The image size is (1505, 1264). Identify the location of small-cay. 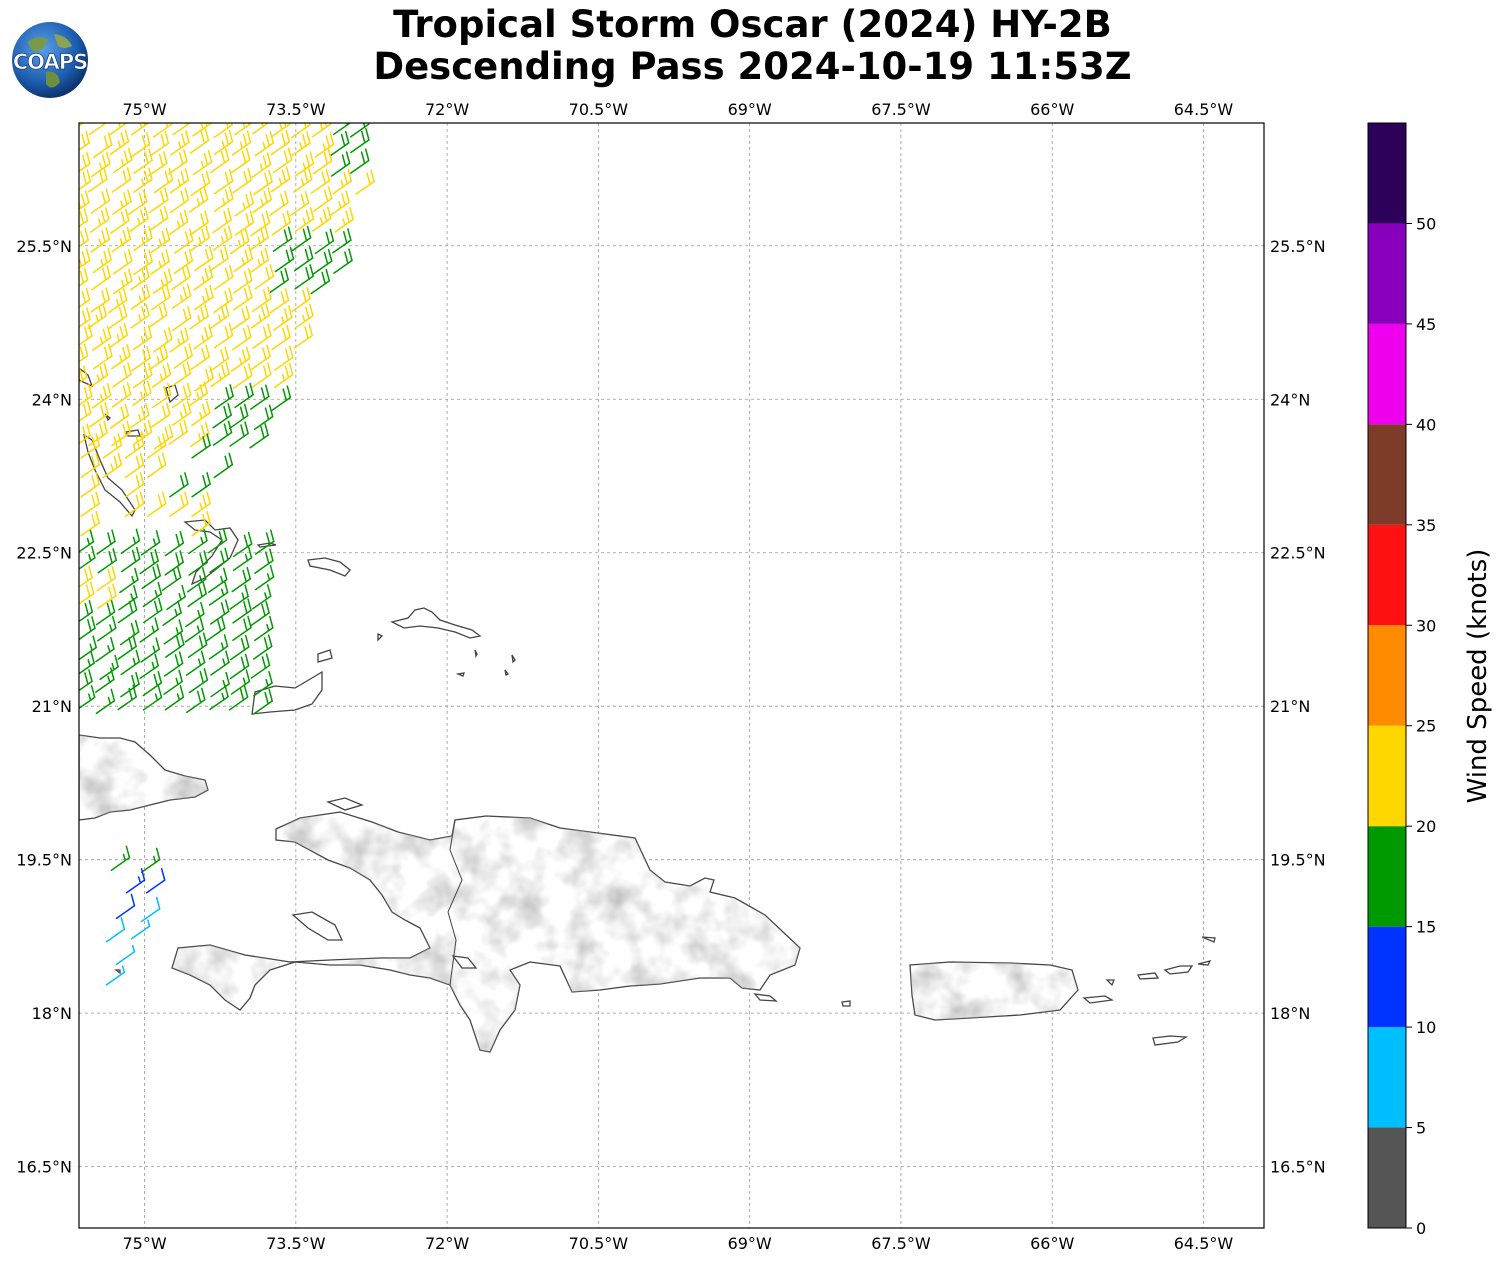
(117, 972).